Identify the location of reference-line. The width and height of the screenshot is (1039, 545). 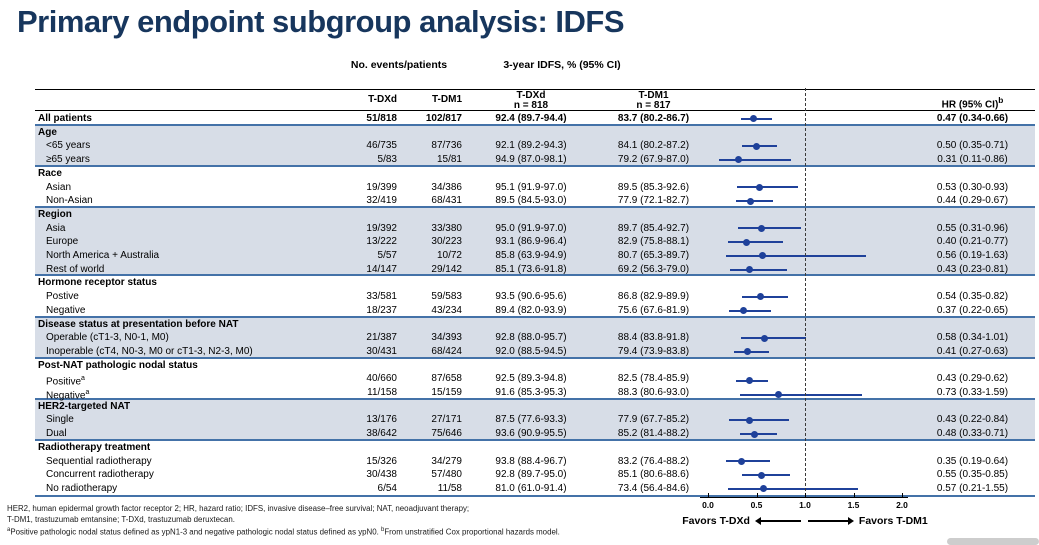
(805, 292).